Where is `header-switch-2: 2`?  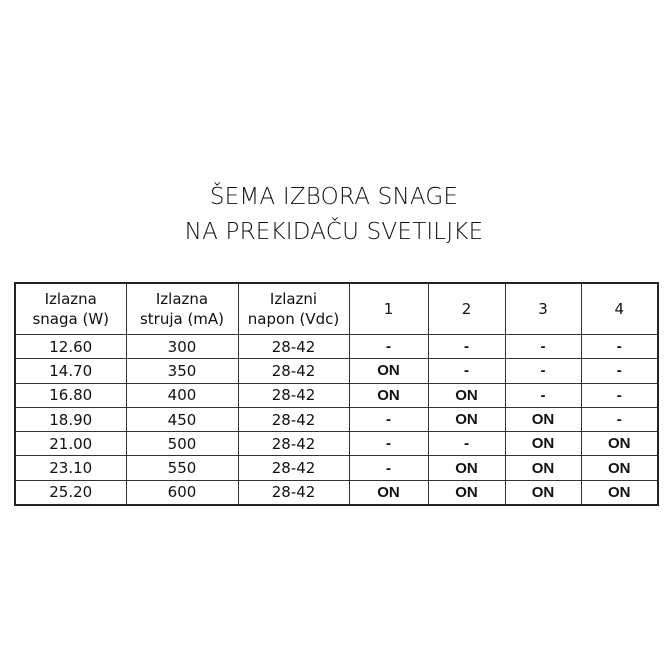 header-switch-2: 2 is located at coordinates (466, 308).